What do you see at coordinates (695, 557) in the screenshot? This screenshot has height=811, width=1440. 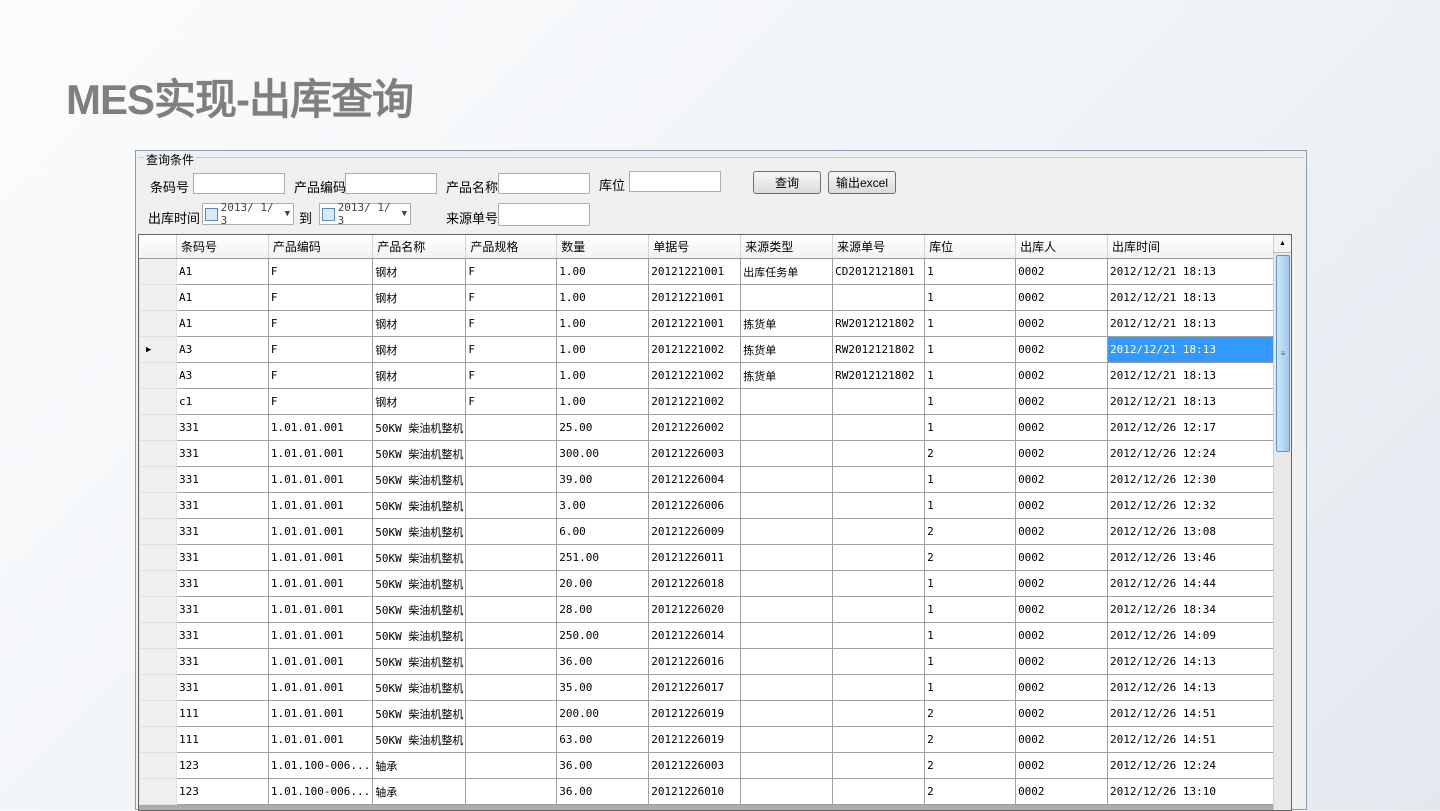 I see `table-cell: 20121226011` at bounding box center [695, 557].